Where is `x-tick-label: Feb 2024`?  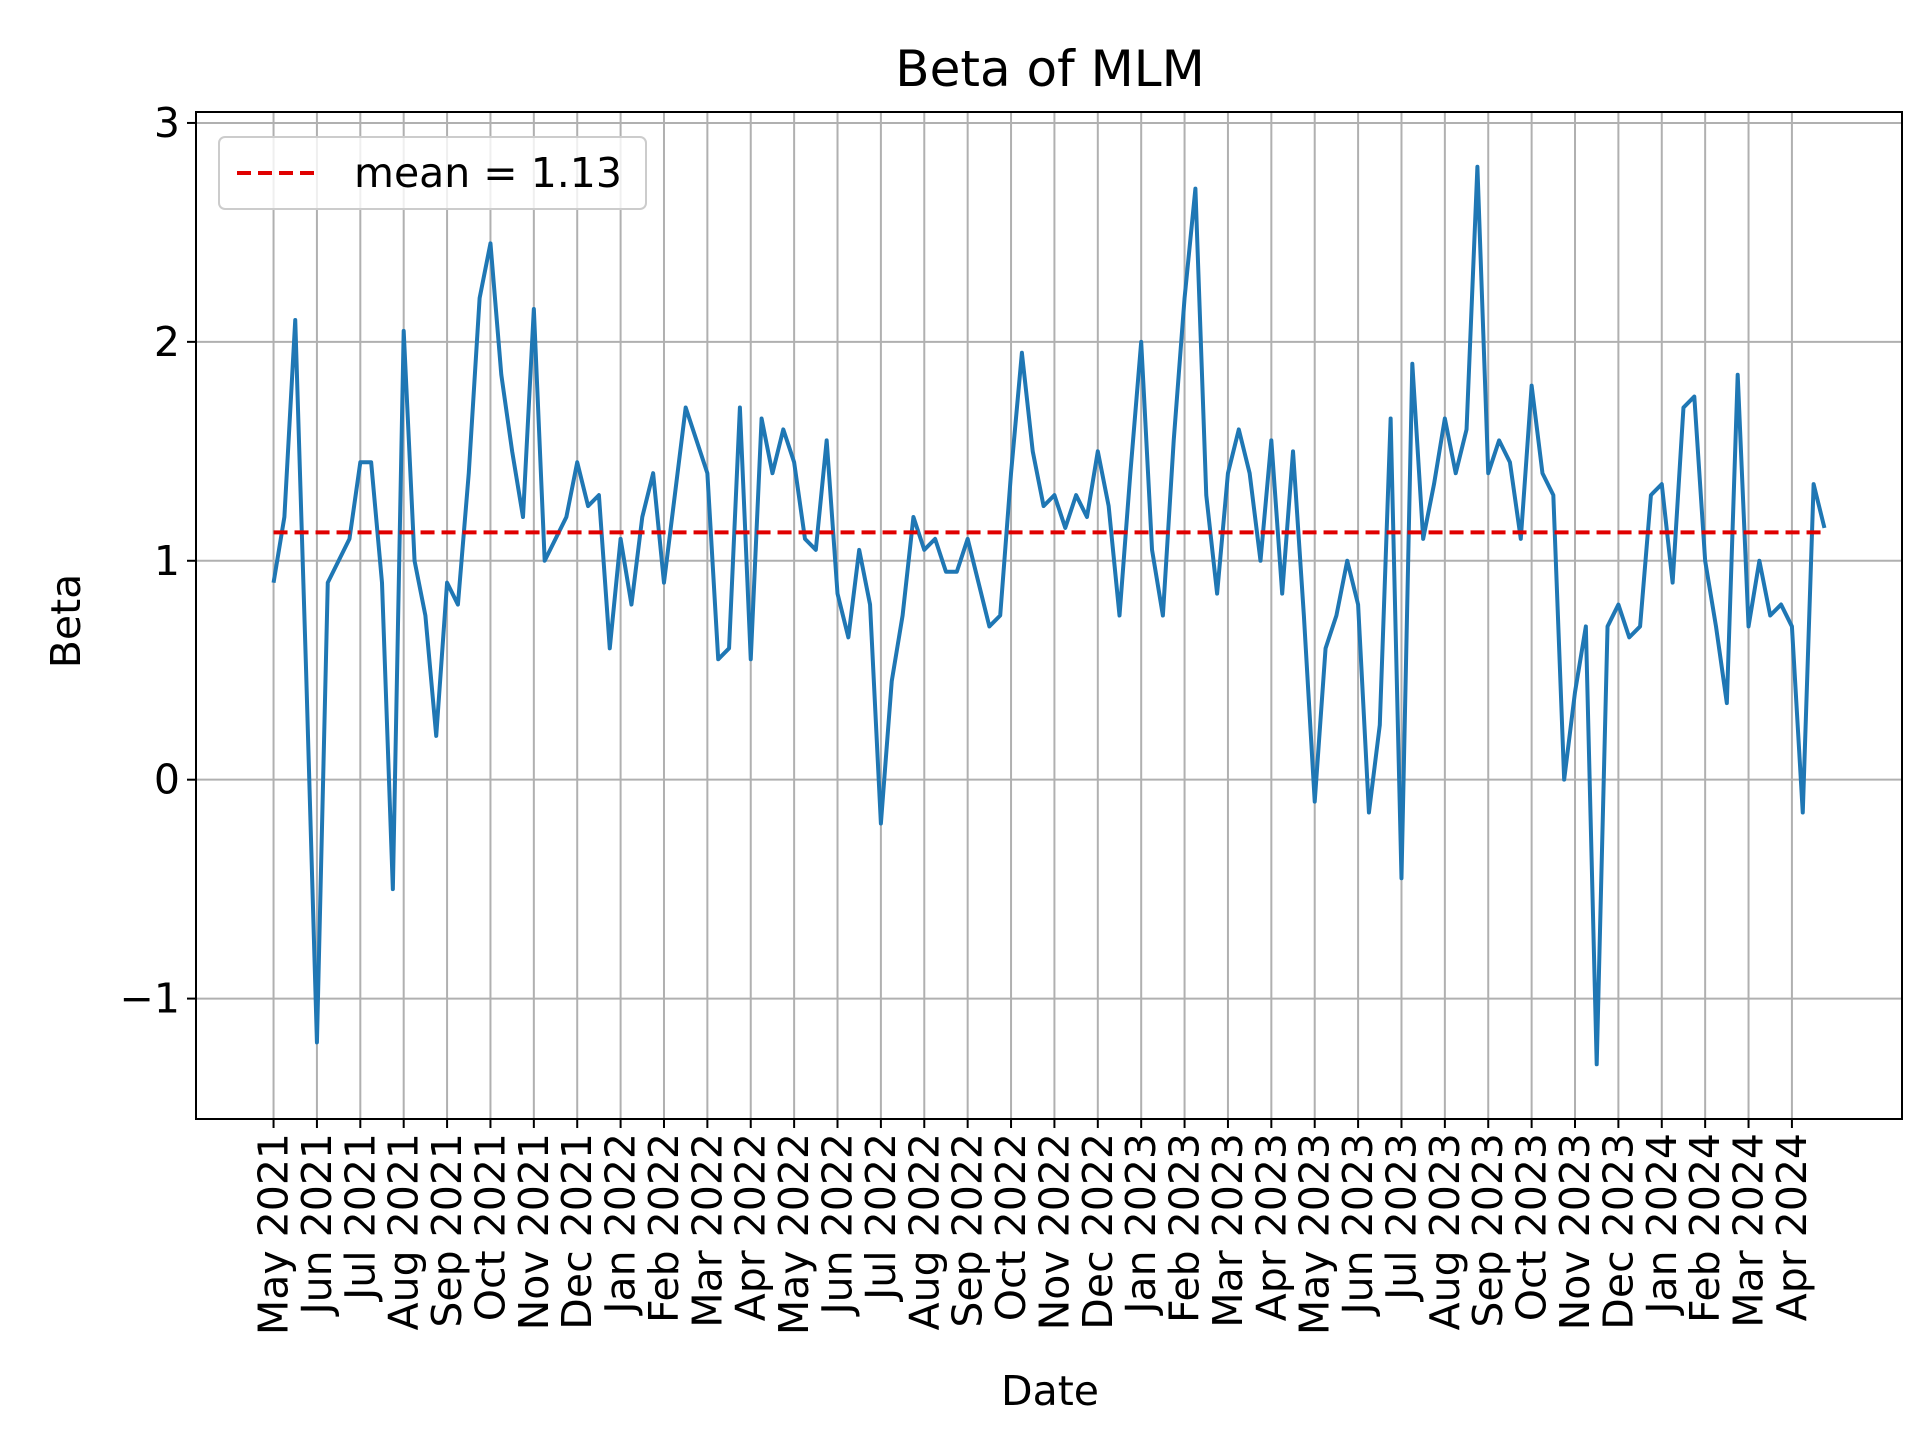
x-tick-label: Feb 2024 is located at coordinates (1705, 1228).